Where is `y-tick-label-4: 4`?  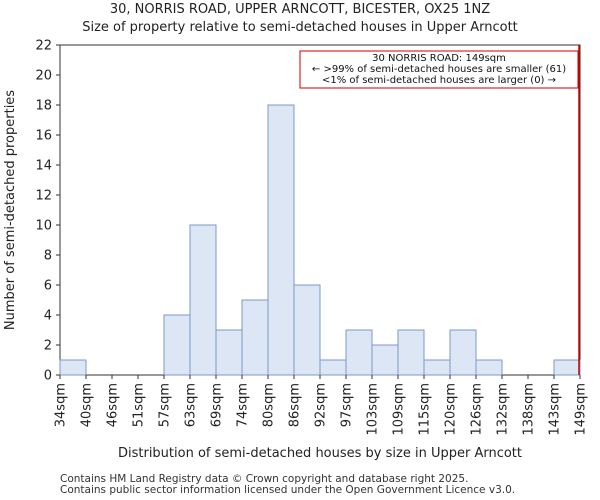
y-tick-label-4: 4 is located at coordinates (48, 316).